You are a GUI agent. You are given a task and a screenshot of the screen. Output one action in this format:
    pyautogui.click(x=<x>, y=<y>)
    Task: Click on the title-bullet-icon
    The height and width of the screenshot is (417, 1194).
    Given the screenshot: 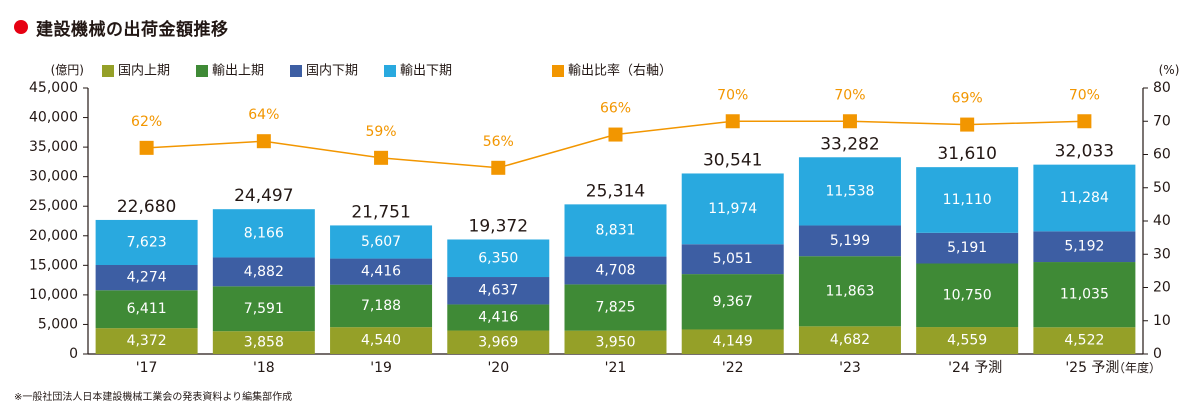 What is the action you would take?
    pyautogui.click(x=21, y=27)
    